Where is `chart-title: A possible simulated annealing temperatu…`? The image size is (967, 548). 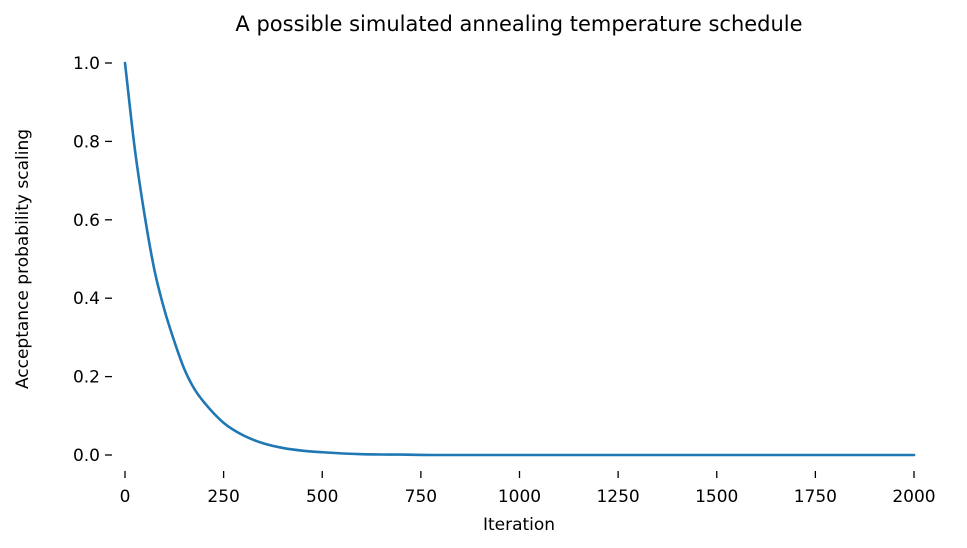 chart-title: A possible simulated annealing temperatu… is located at coordinates (518, 24).